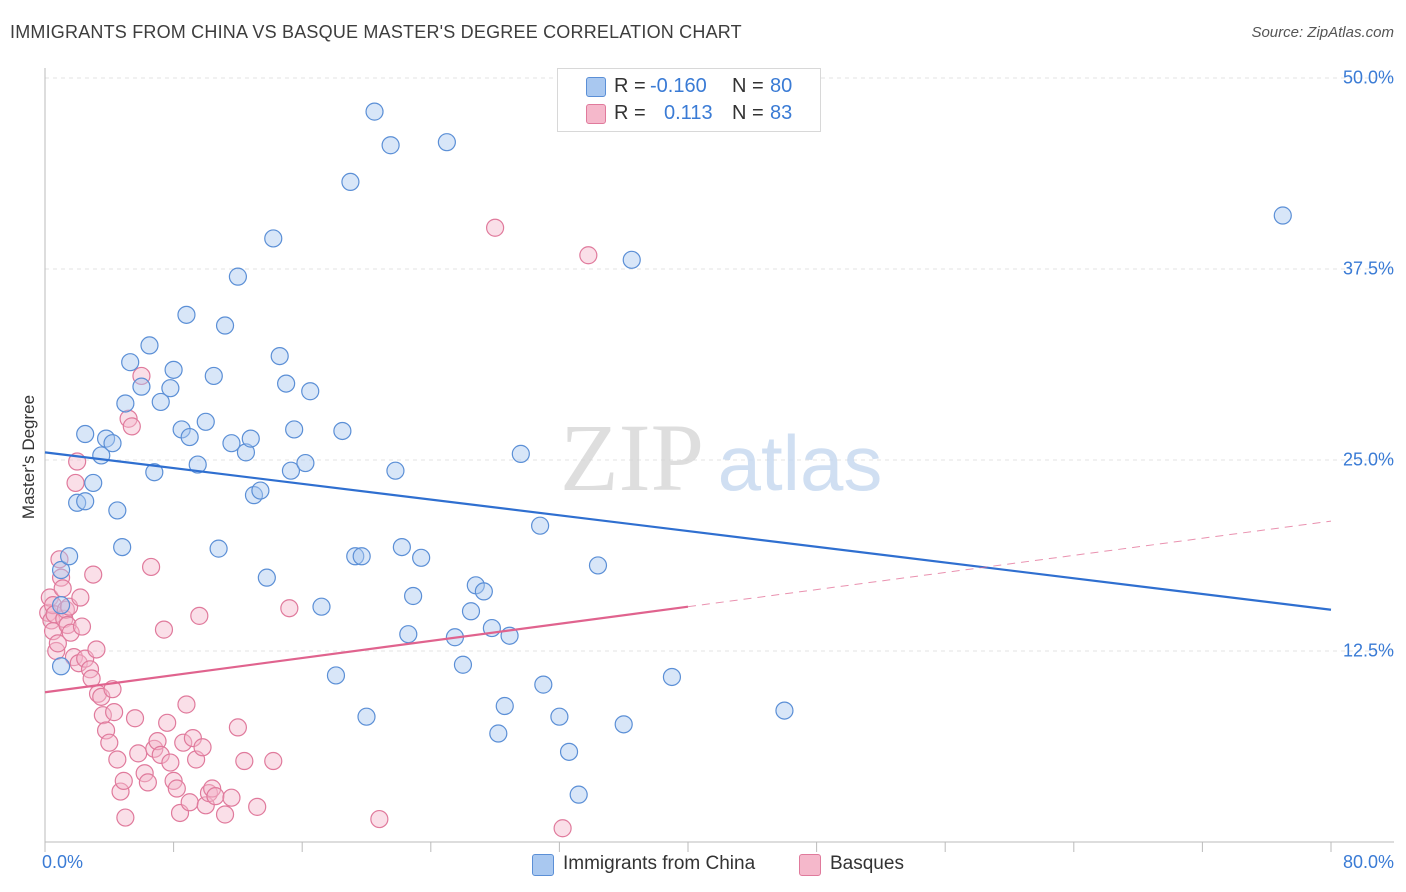 The image size is (1406, 892). Describe the element at coordinates (800, 463) in the screenshot. I see `watermark-atlas: atlas` at that location.